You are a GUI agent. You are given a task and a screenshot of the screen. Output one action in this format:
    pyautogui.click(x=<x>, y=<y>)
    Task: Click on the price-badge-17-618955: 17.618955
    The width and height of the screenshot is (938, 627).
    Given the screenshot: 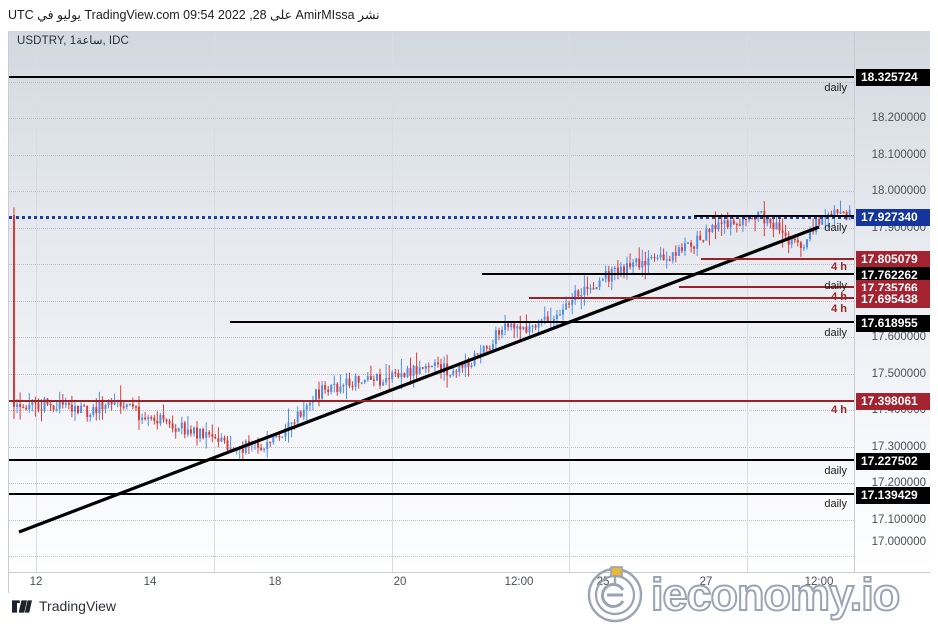 What is the action you would take?
    pyautogui.click(x=893, y=323)
    